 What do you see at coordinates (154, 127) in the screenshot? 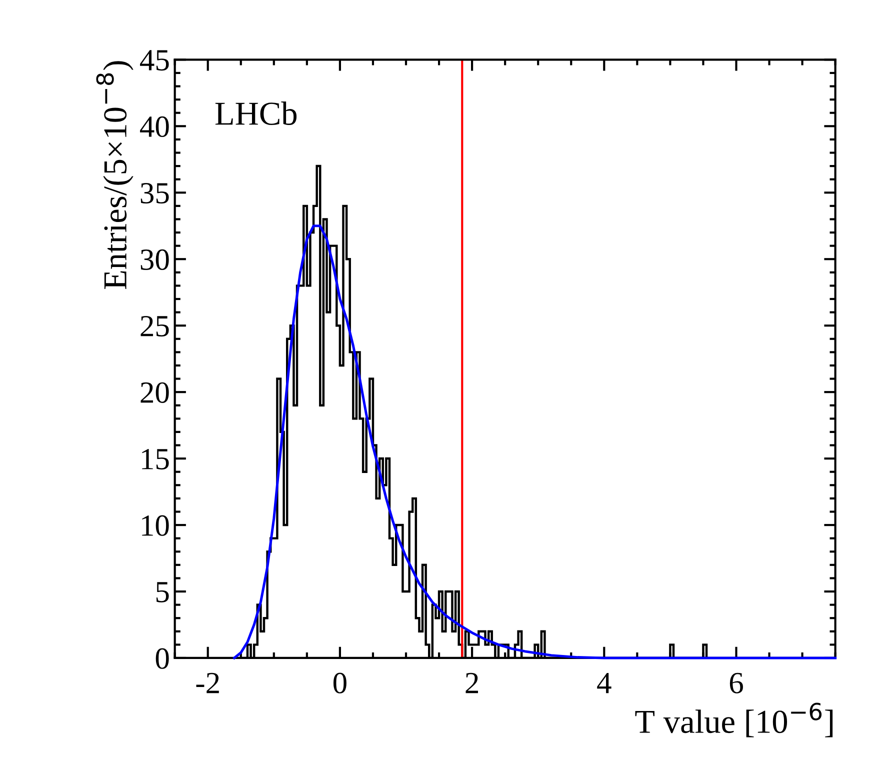
I see `y-tick-label: 40` at bounding box center [154, 127].